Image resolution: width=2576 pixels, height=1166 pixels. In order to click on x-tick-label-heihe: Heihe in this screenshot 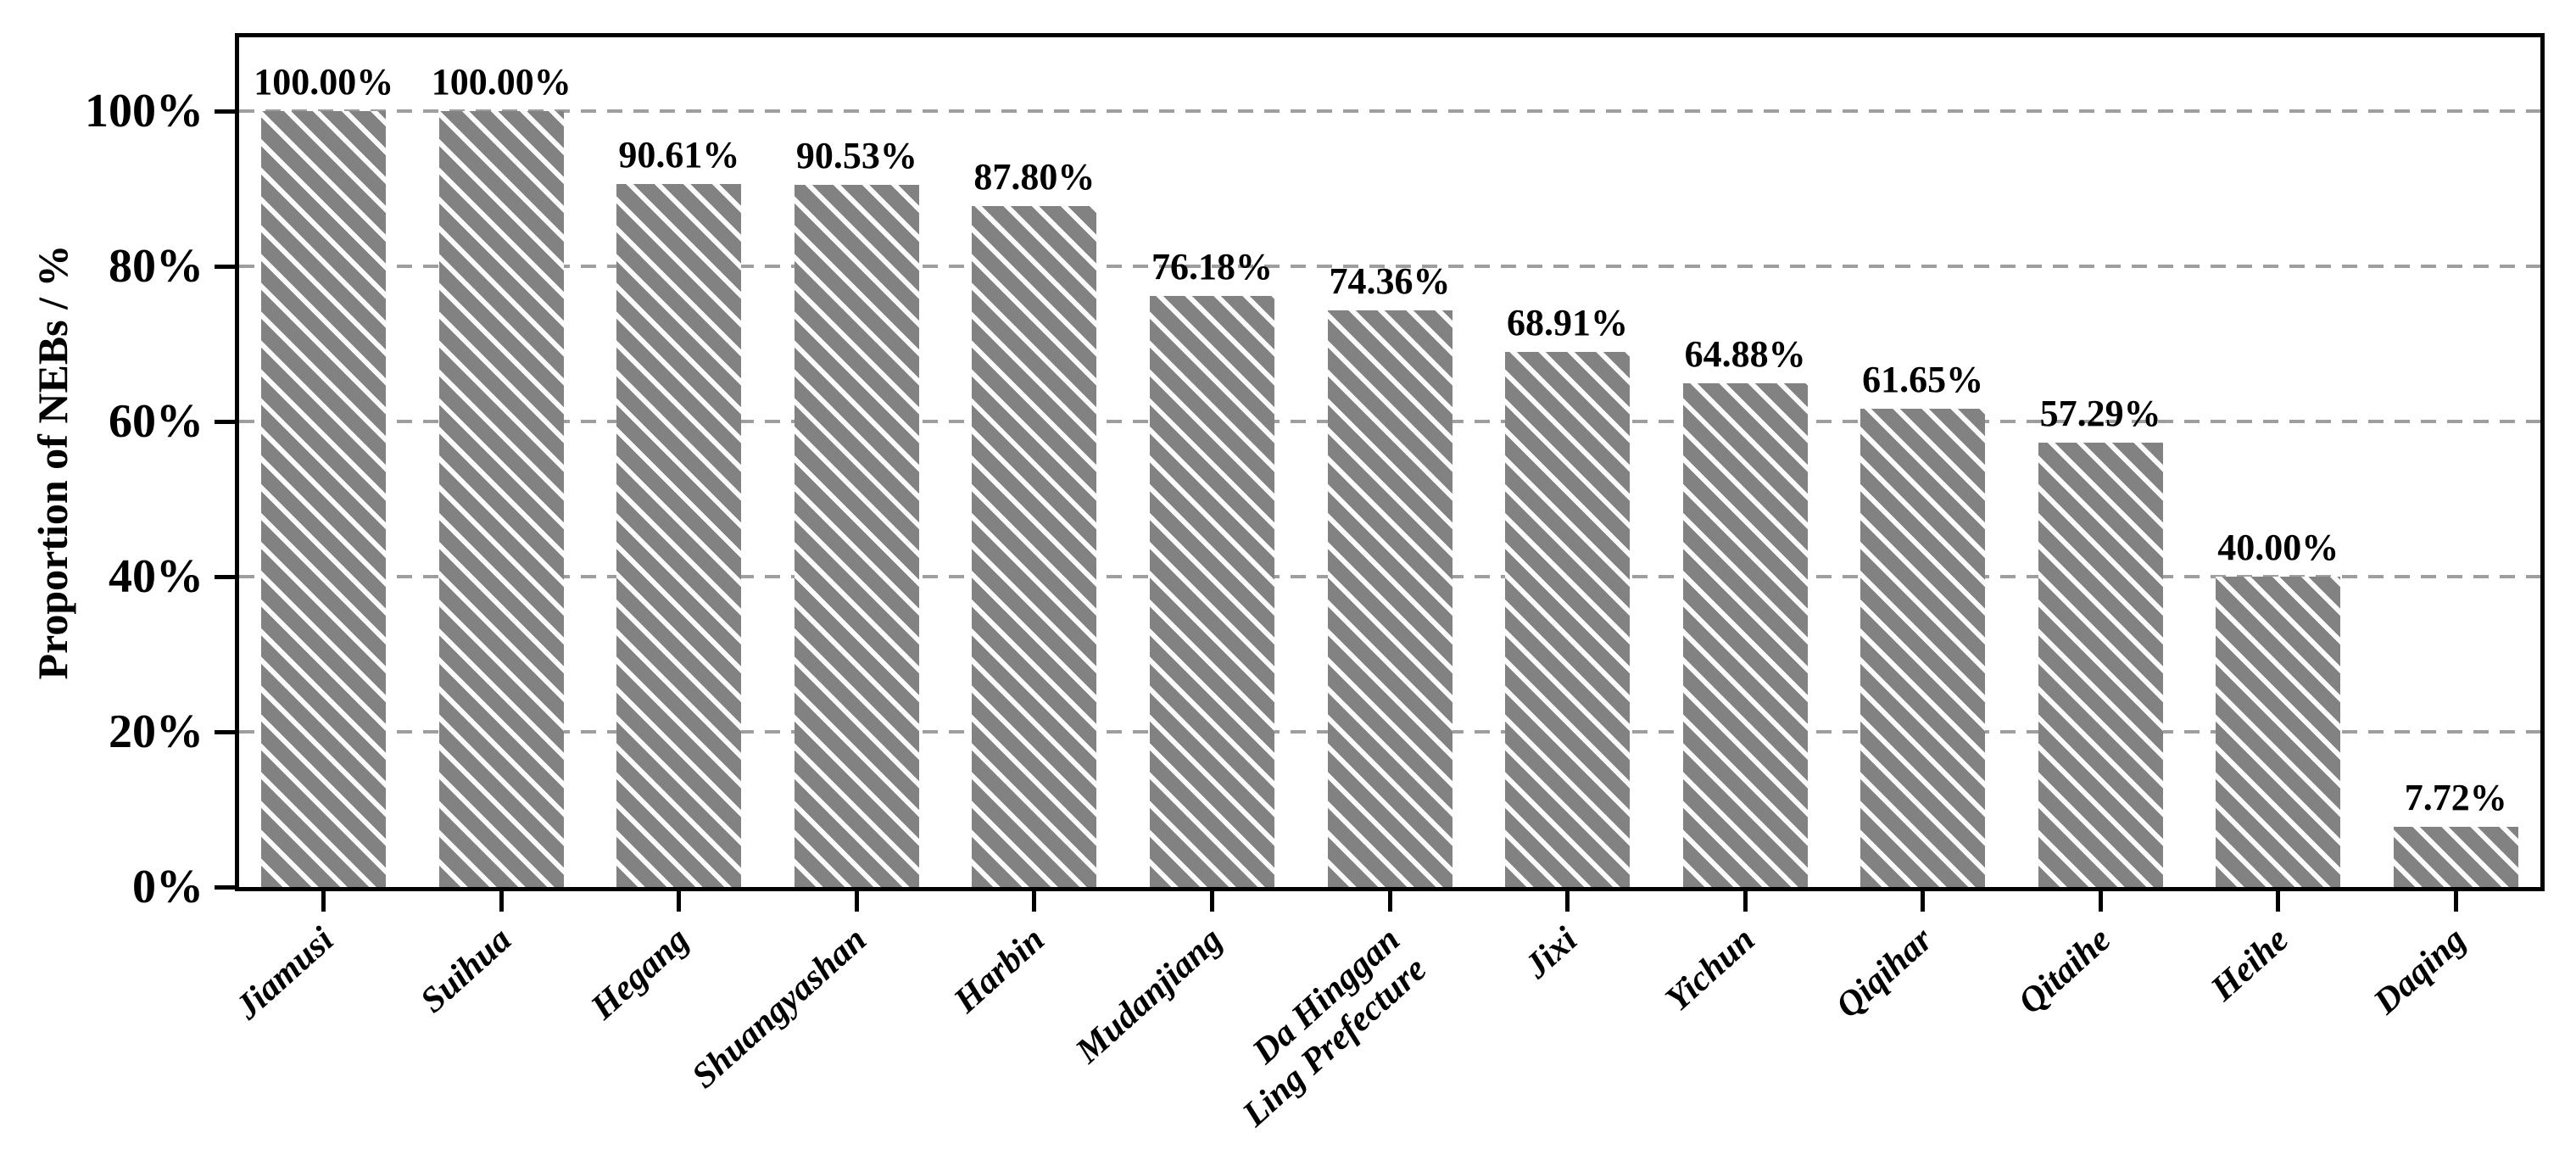, I will do `click(2249, 965)`.